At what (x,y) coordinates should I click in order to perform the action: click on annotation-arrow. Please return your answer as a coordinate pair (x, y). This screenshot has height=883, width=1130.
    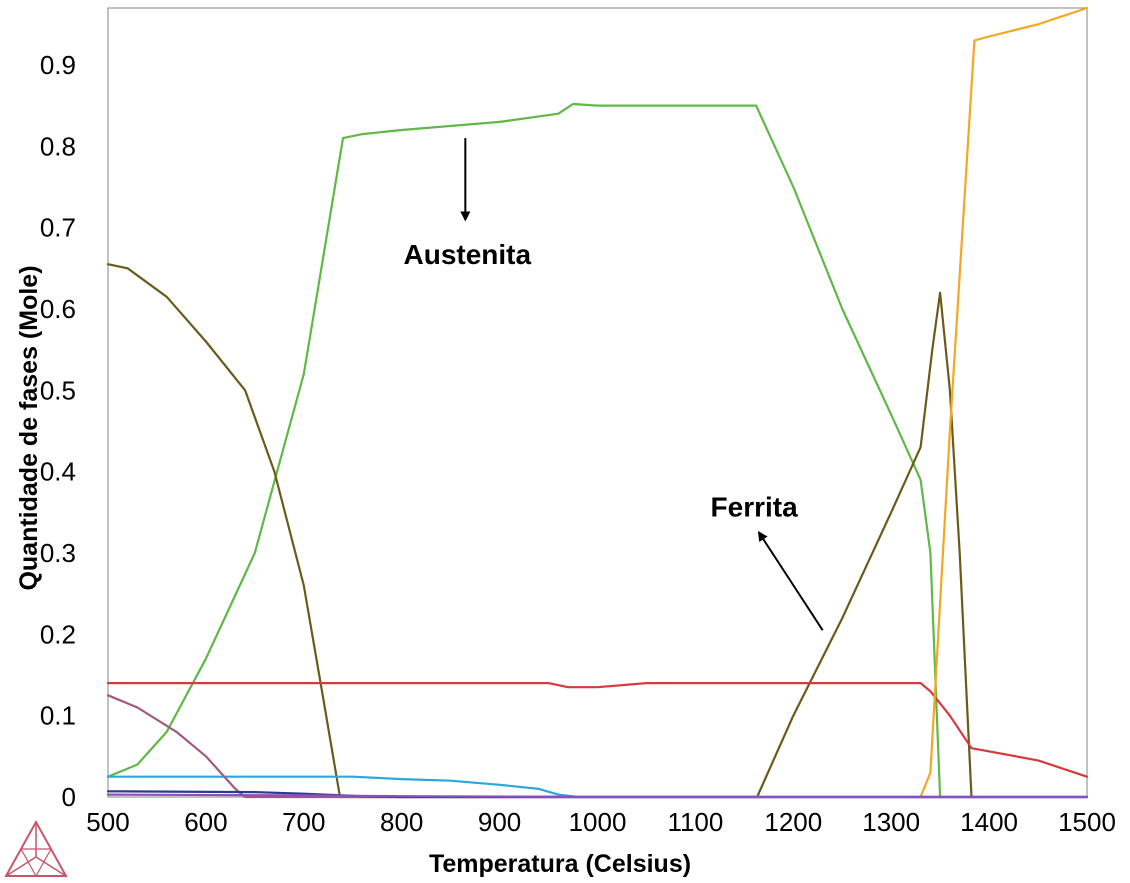
    Looking at the image, I should click on (790, 580).